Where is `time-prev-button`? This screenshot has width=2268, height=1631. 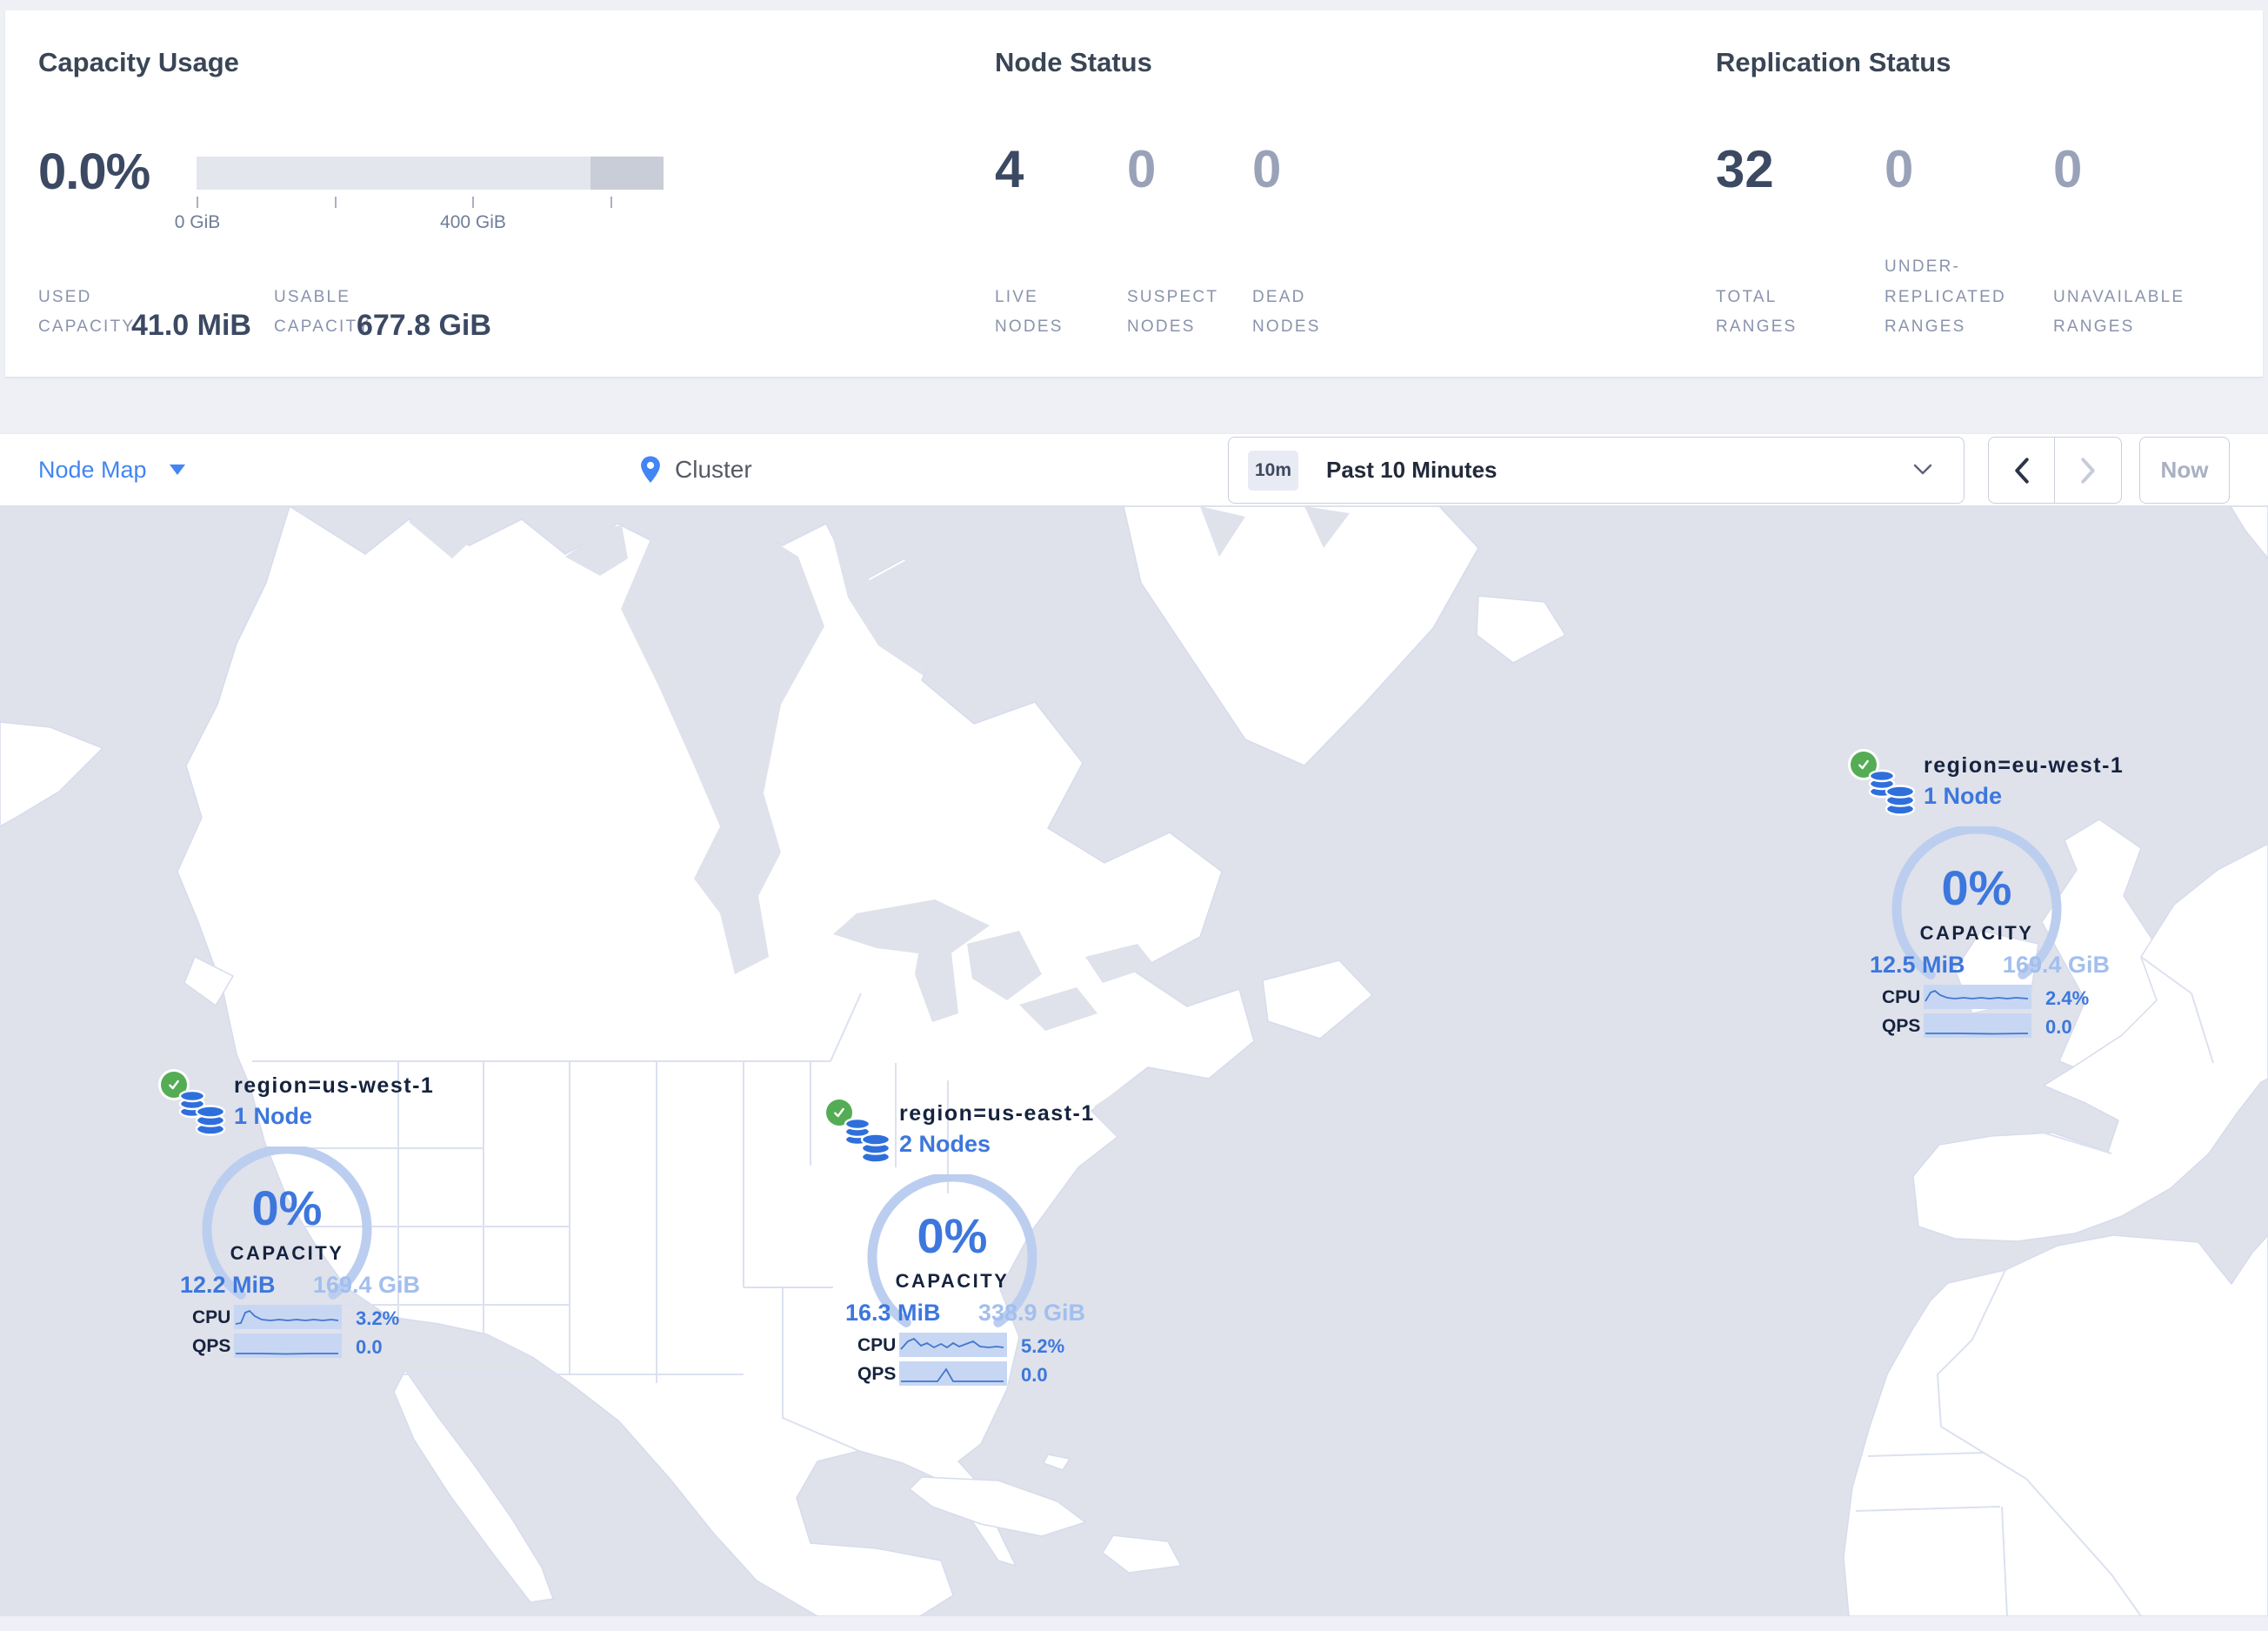
time-prev-button is located at coordinates (2022, 470).